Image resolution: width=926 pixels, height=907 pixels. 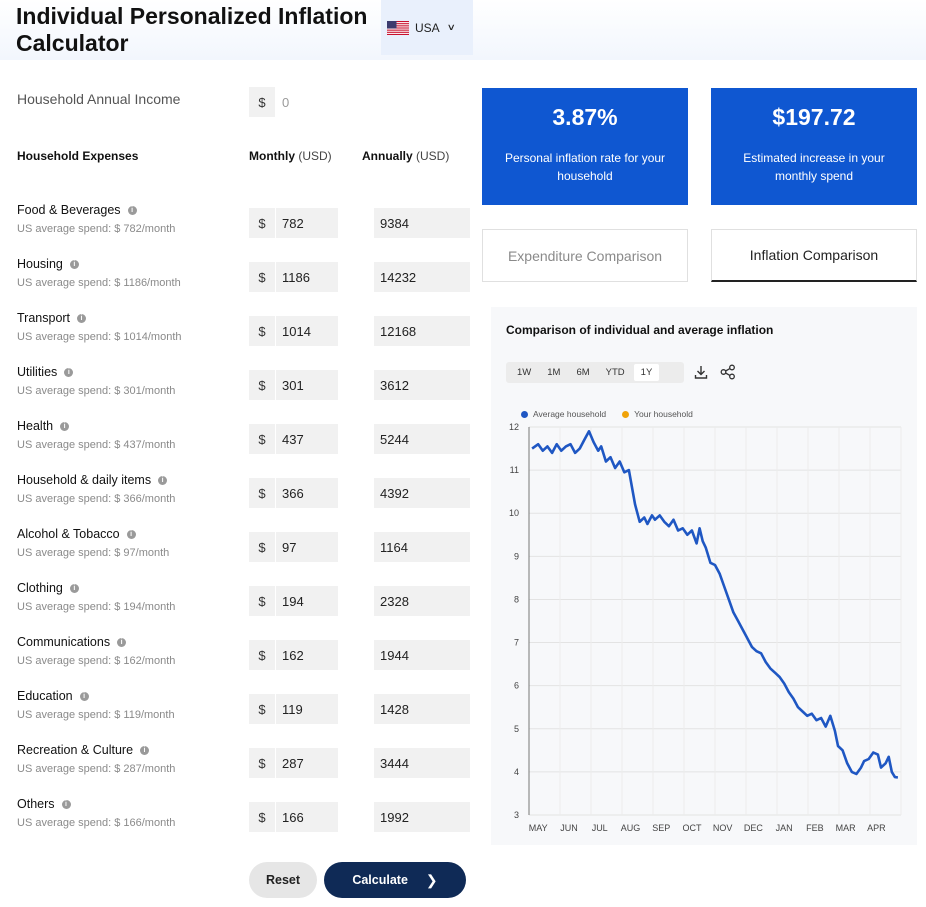 What do you see at coordinates (96, 607) in the screenshot?
I see `category-average: US average spend: $ 194/month` at bounding box center [96, 607].